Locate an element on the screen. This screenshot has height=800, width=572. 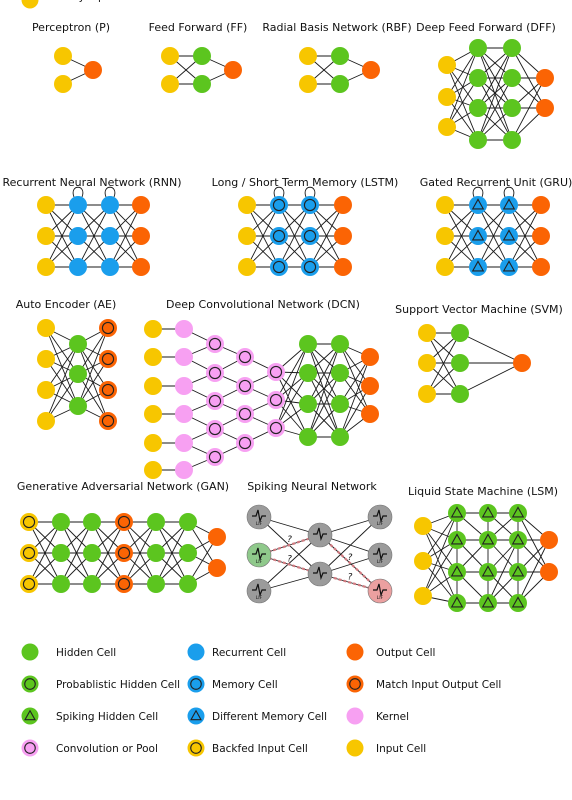
legend-label: Input Cell is located at coordinates (401, 749).